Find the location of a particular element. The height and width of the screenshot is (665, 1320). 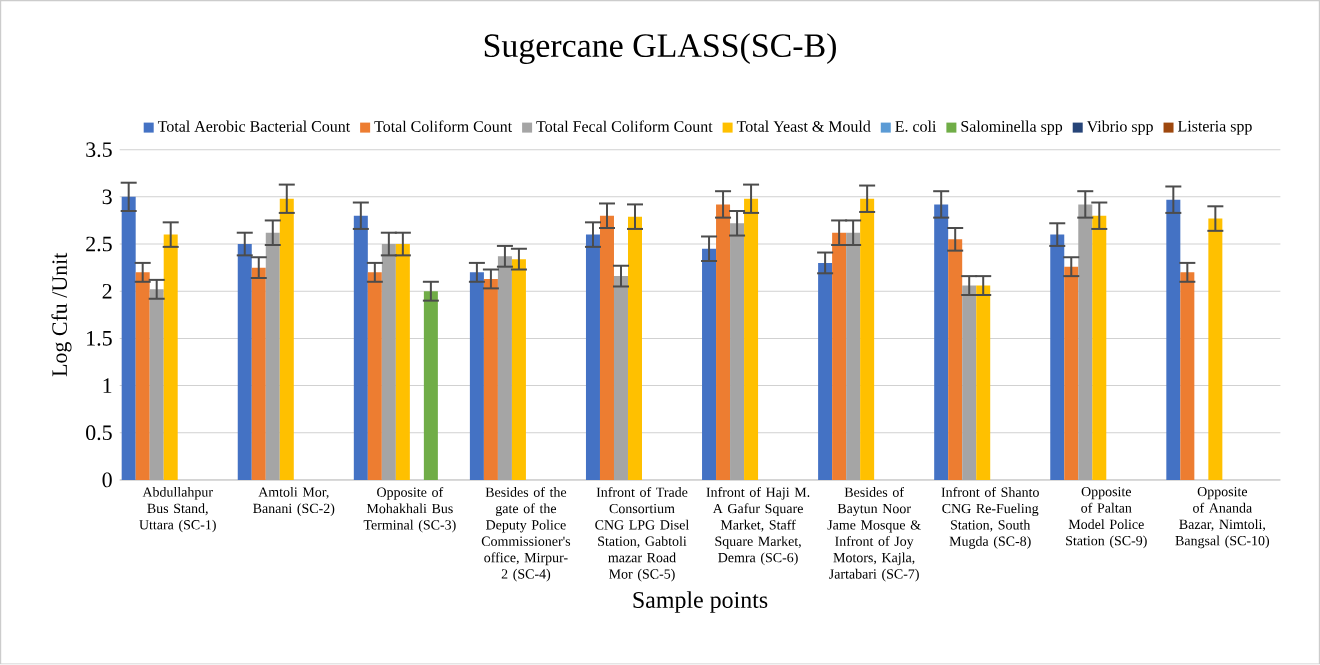

x-tick-label: Infront of Shanto CNG Re-Fueling Station, South Mugda (SC-8) is located at coordinates (990, 518).